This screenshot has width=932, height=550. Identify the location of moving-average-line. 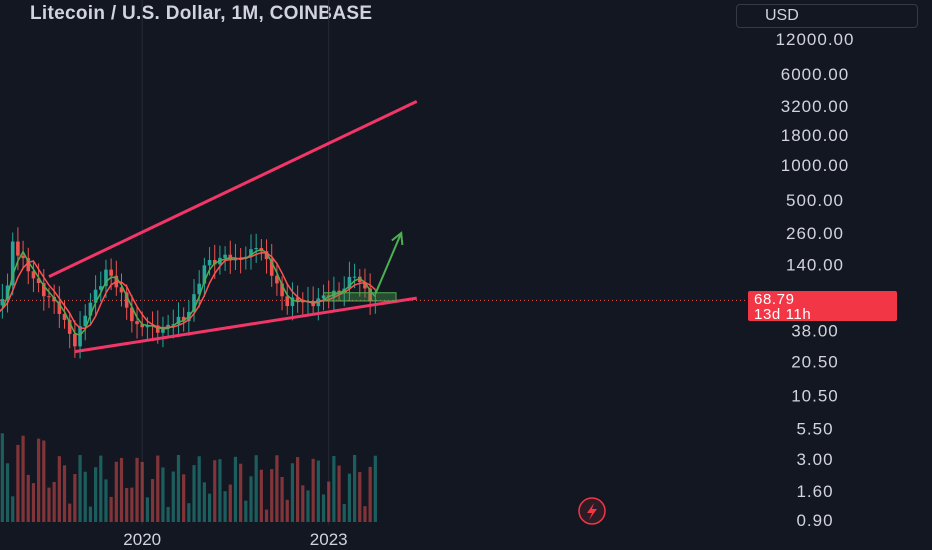
(188, 292).